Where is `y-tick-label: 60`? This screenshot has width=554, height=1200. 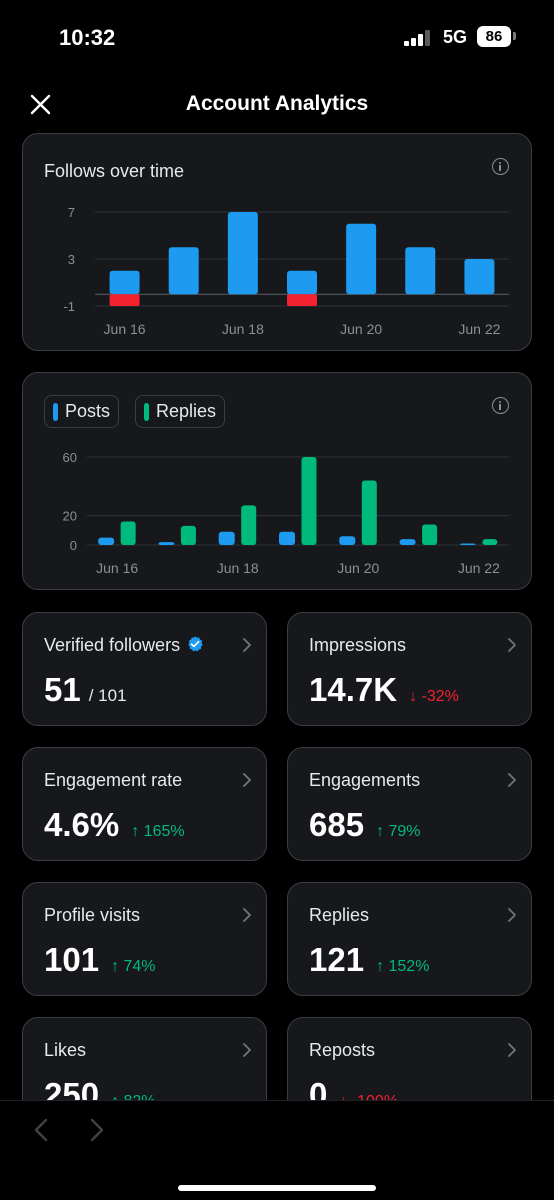 y-tick-label: 60 is located at coordinates (70, 457).